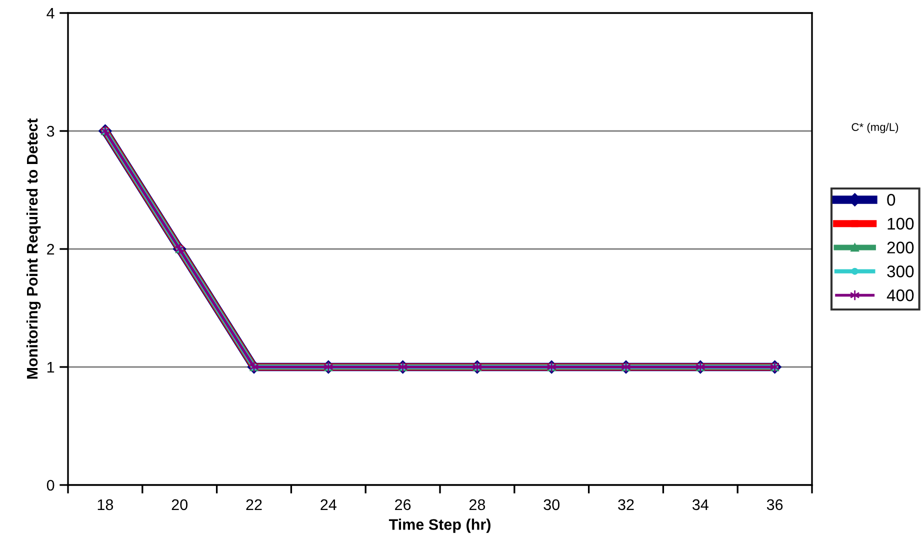 The width and height of the screenshot is (922, 560). What do you see at coordinates (50, 249) in the screenshot?
I see `y-tick-label: 2` at bounding box center [50, 249].